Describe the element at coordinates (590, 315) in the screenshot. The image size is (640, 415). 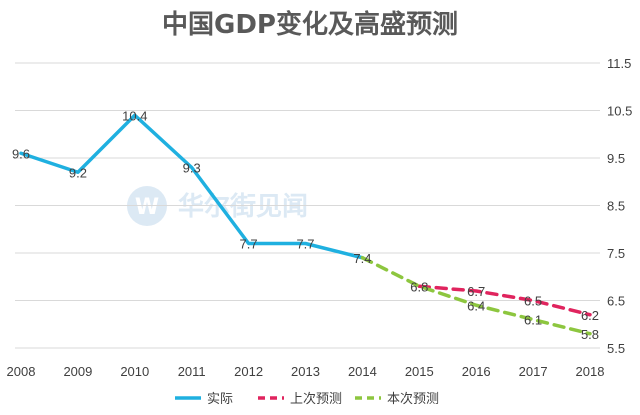
I see `data-label: 6.2` at that location.